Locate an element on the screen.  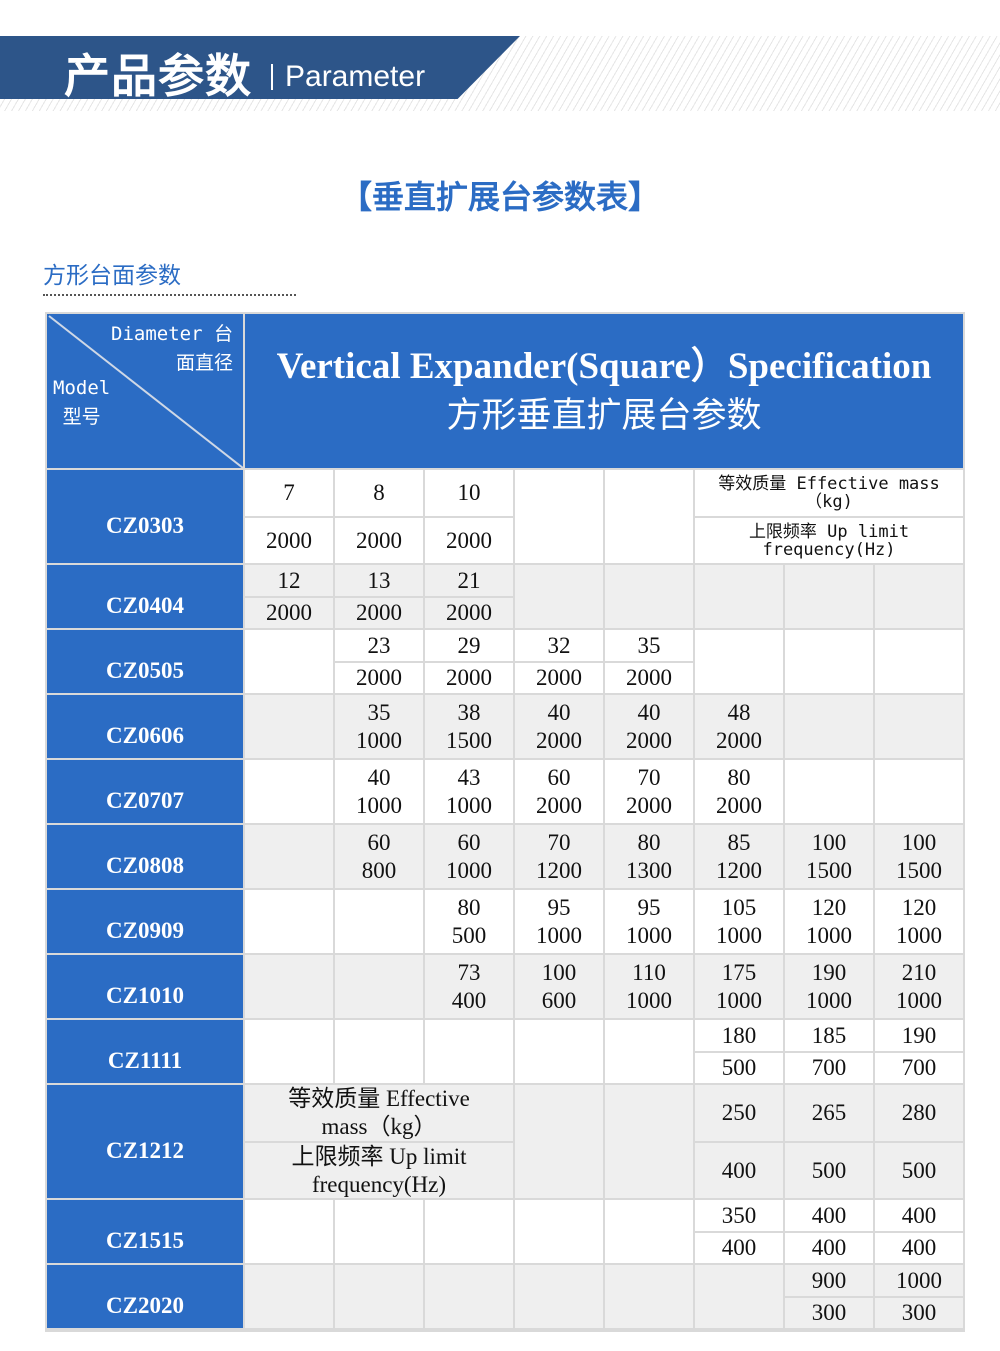
mass-cell: 13 is located at coordinates (379, 580).